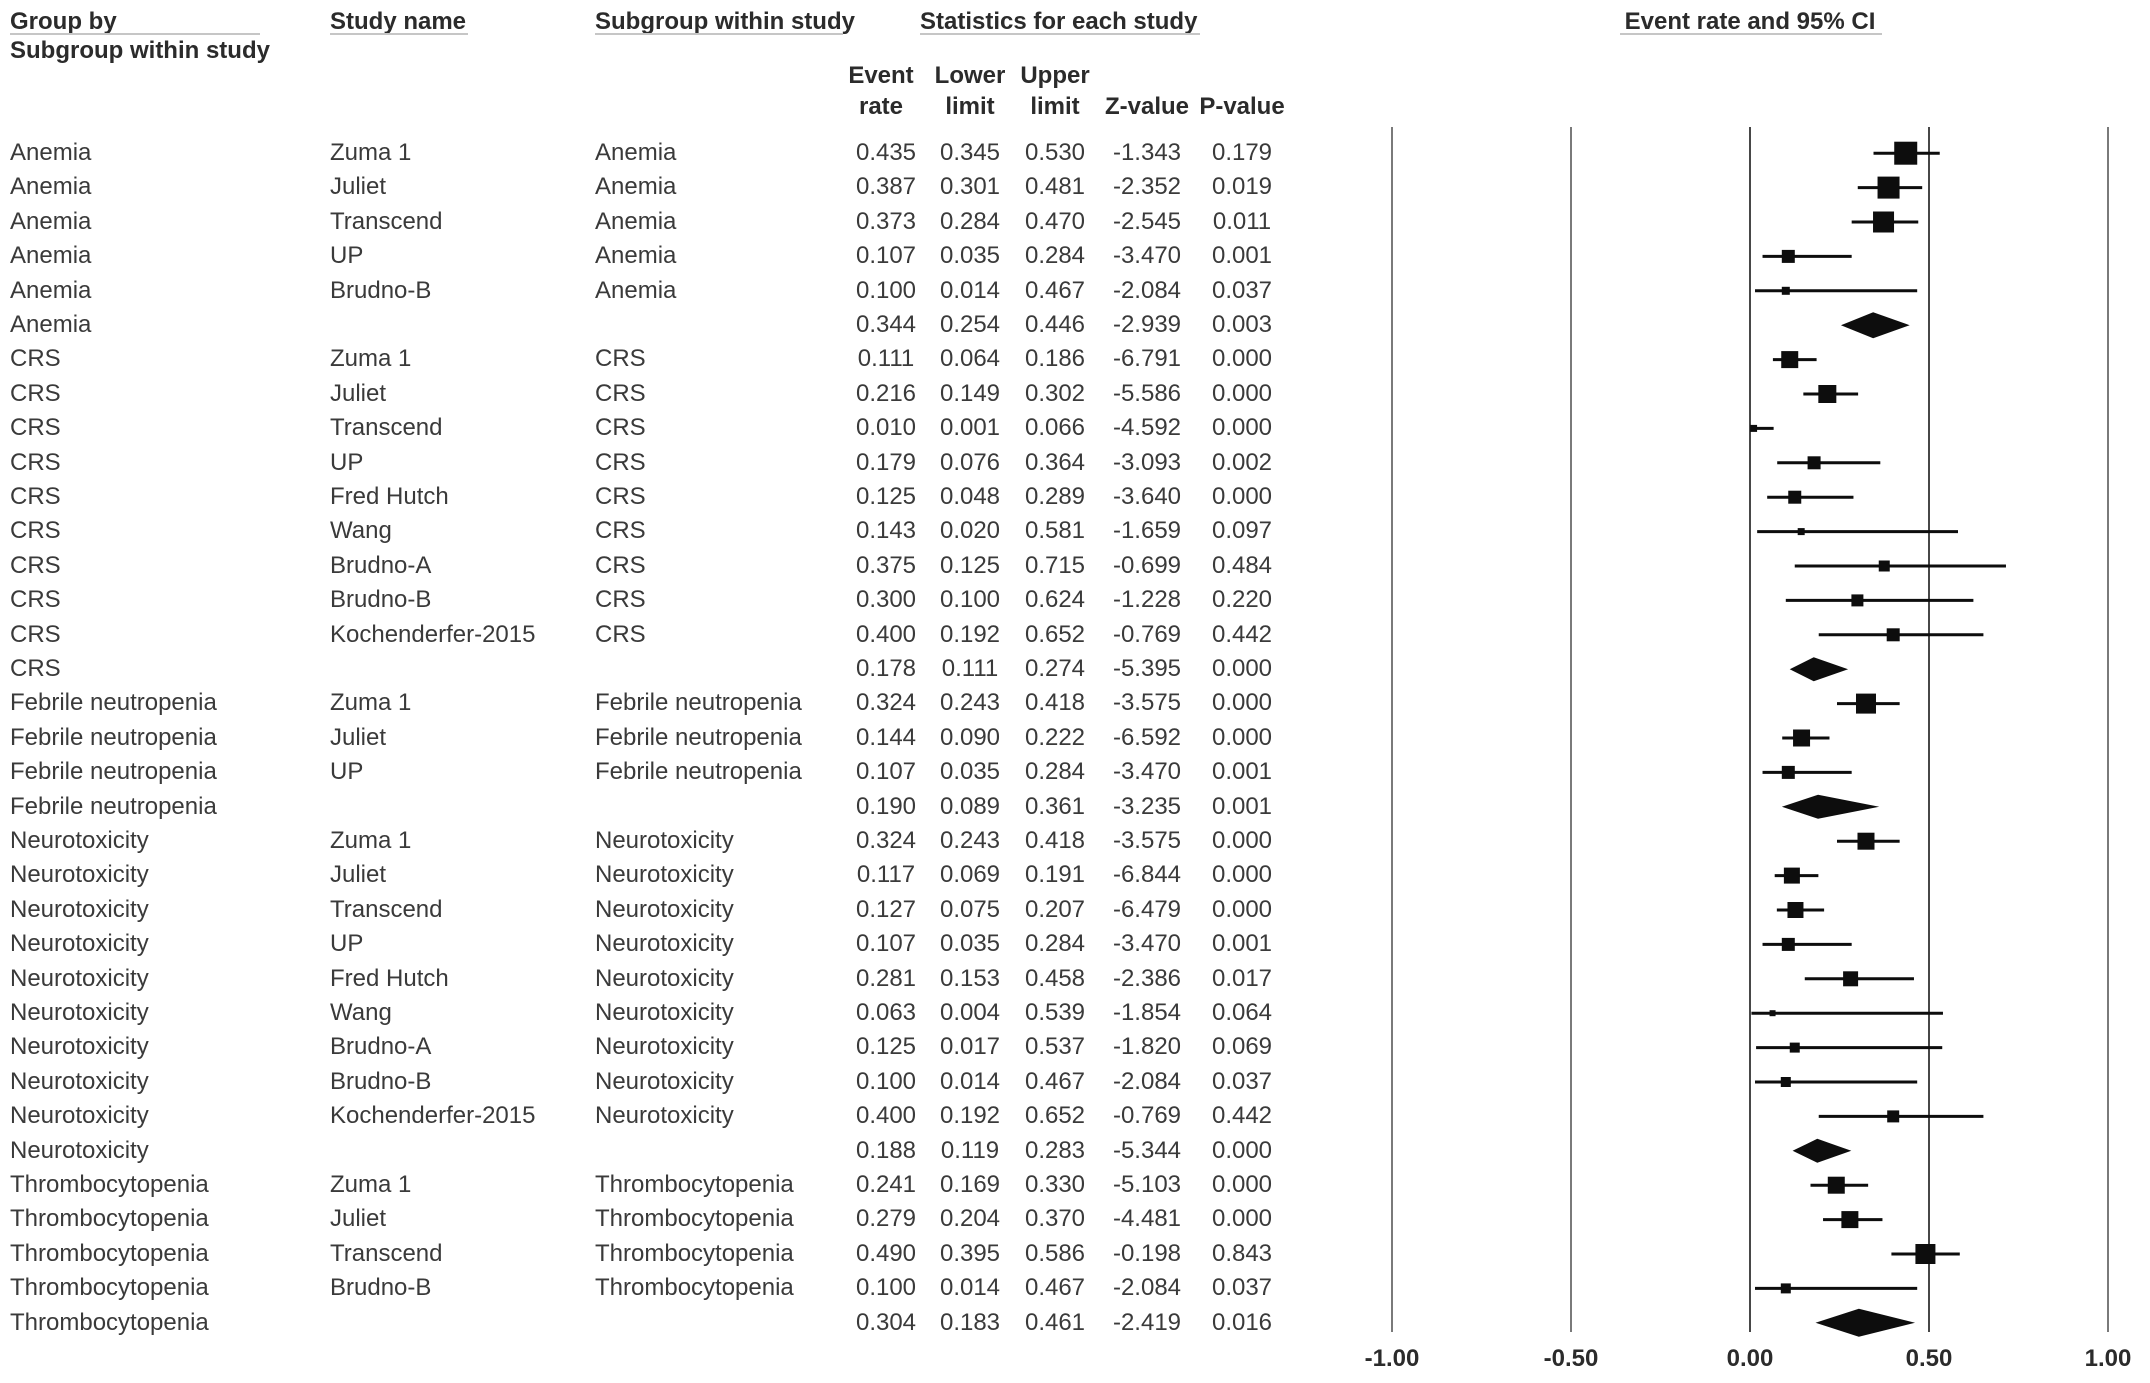  Describe the element at coordinates (1055, 1150) in the screenshot. I see `cell-upper: 0.283` at that location.